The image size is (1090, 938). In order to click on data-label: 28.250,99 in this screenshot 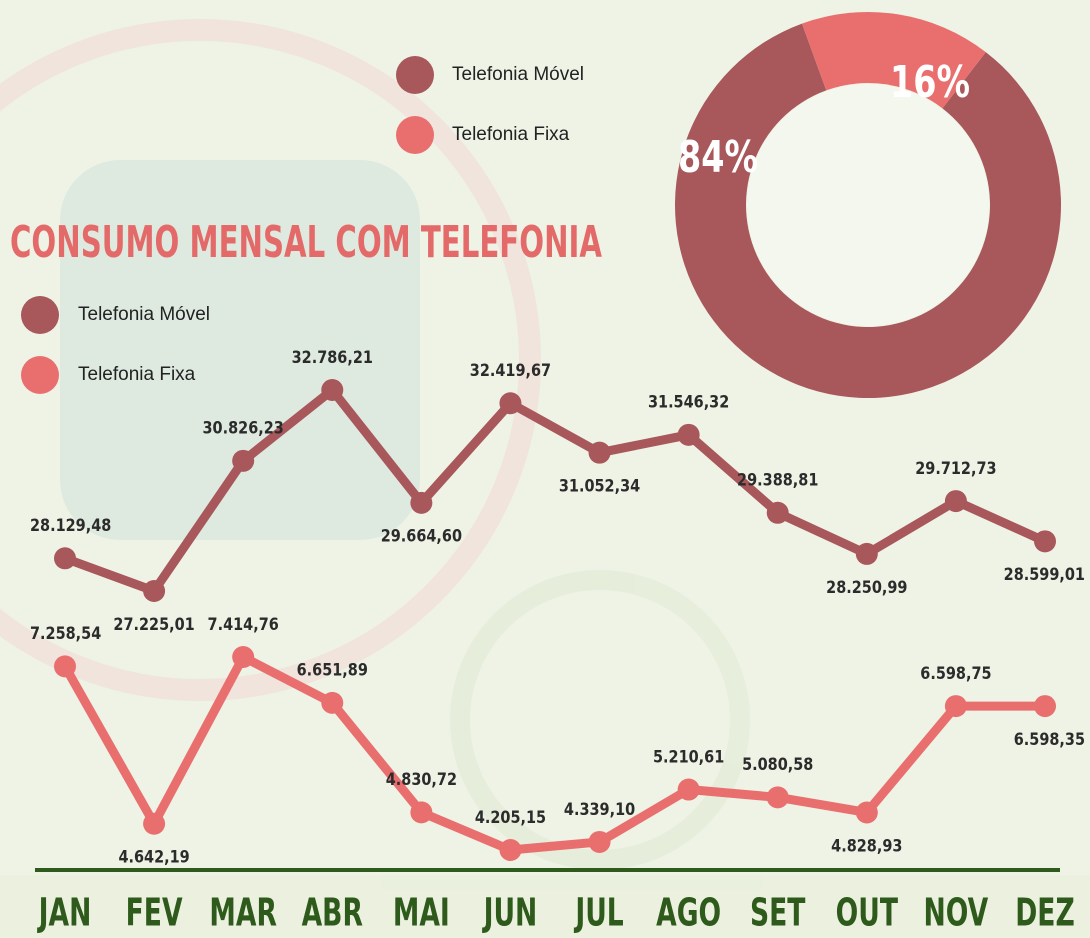, I will do `click(866, 587)`.